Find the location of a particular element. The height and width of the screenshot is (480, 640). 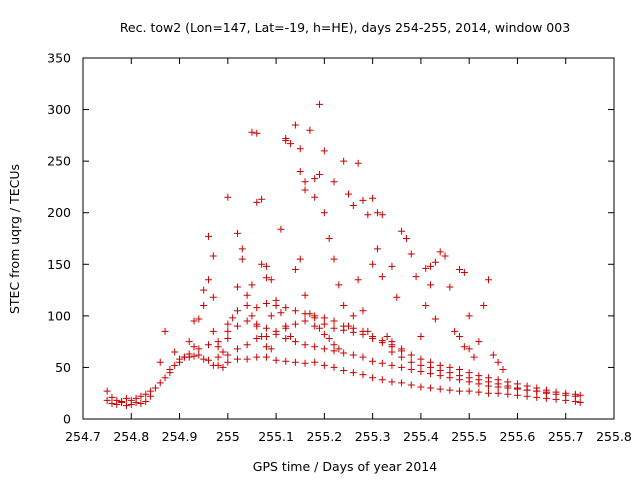

y-tick-label: 300 is located at coordinates (59, 109).